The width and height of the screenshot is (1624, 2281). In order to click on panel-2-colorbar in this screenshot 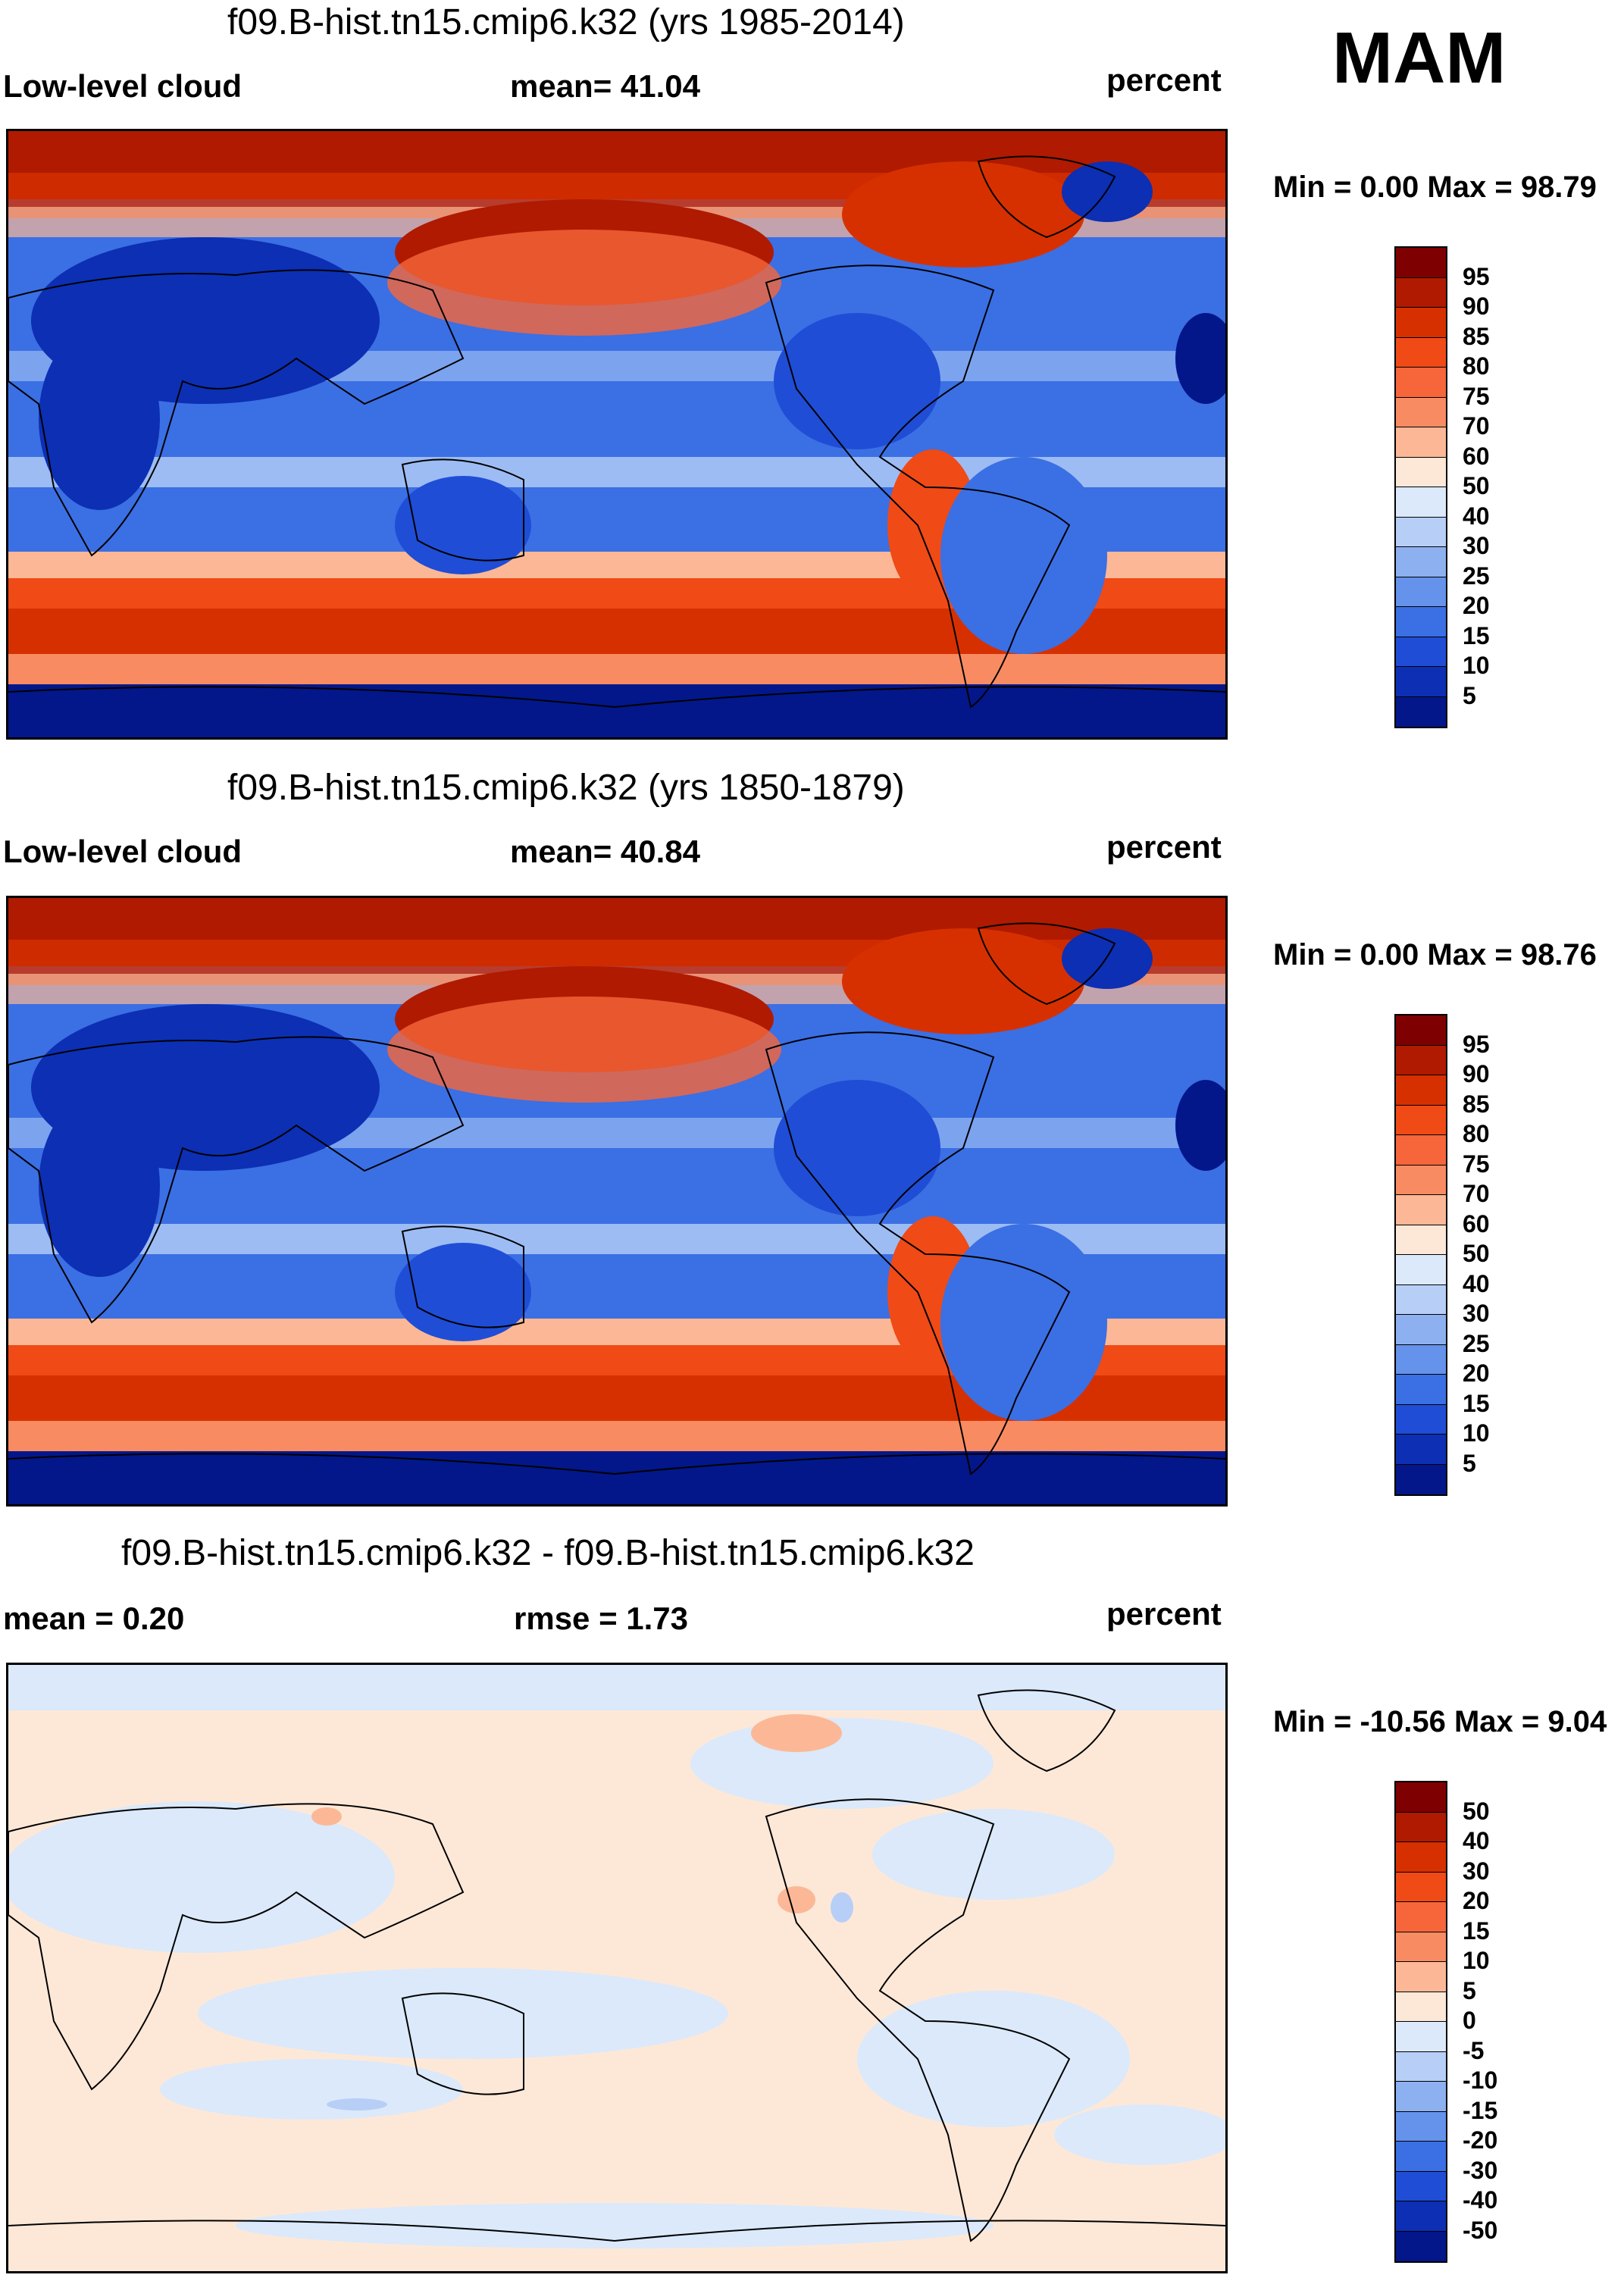, I will do `click(1420, 1255)`.